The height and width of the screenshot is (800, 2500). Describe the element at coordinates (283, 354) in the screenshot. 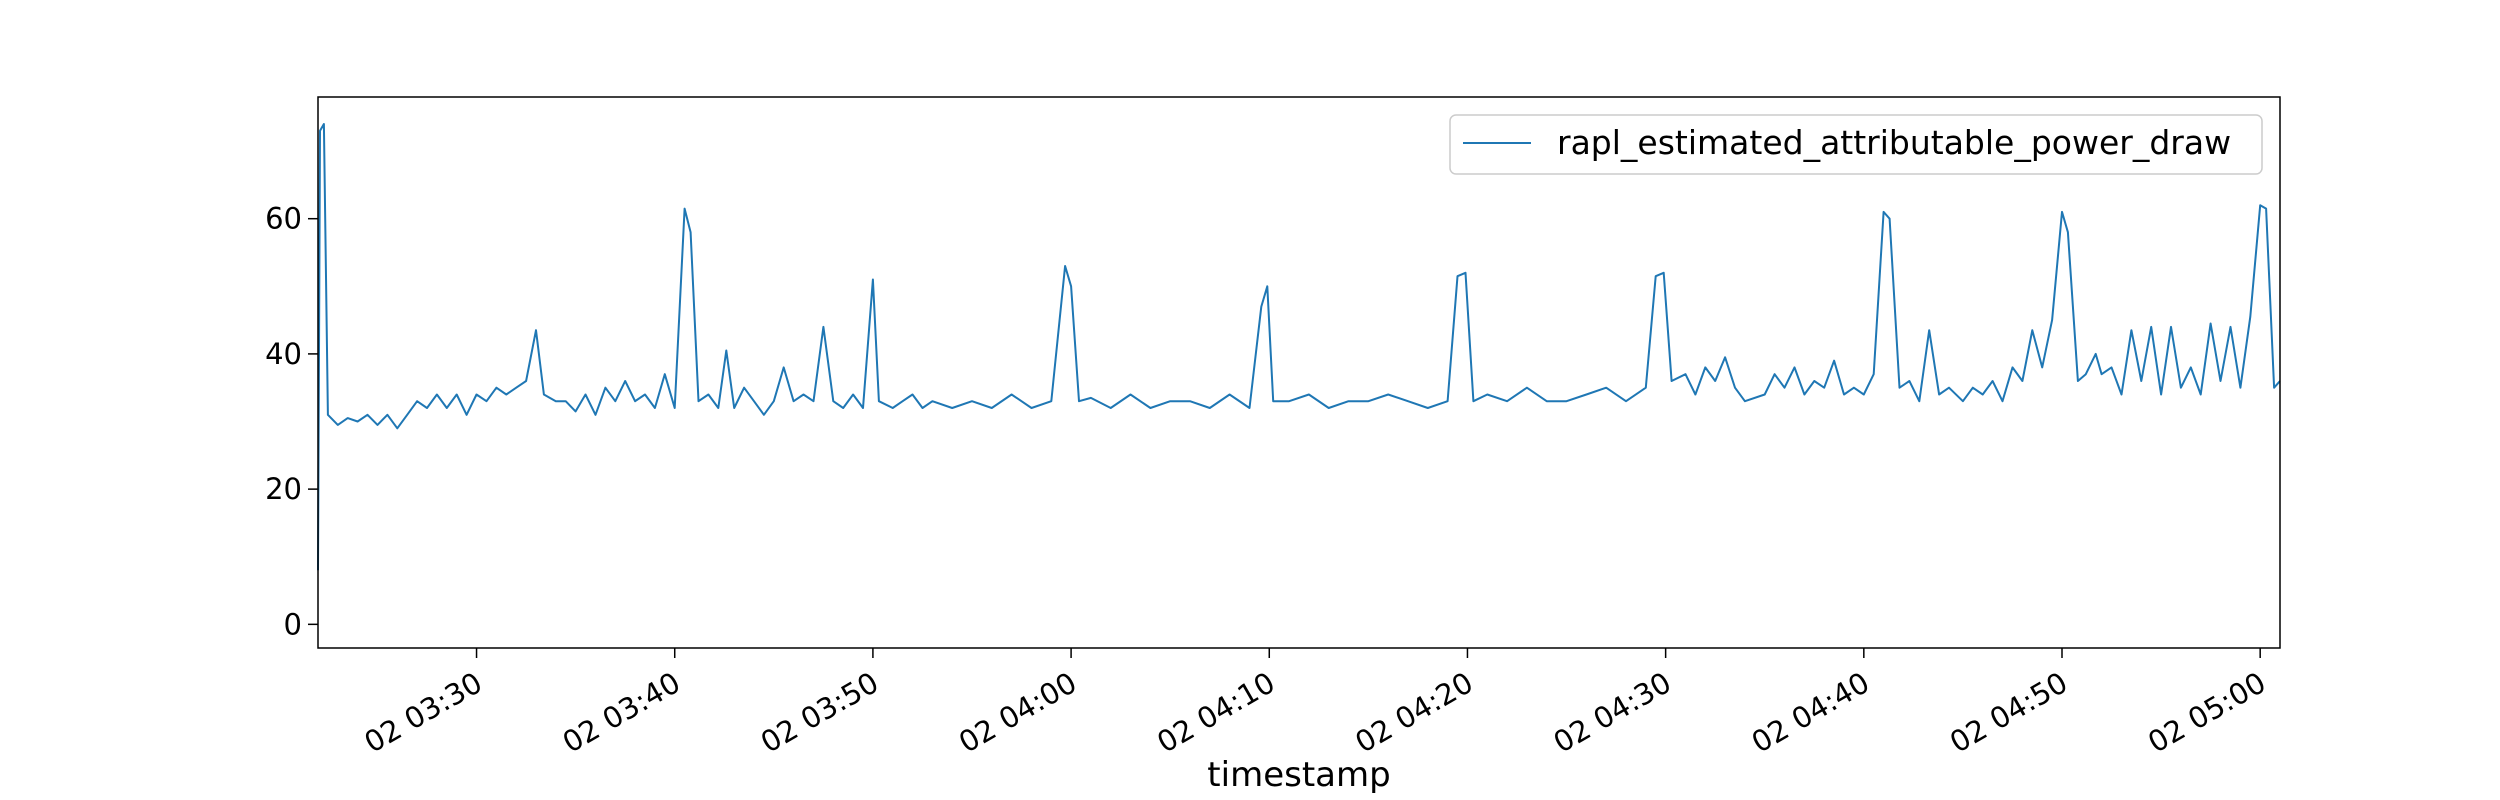

I see `y-tick-label: 40` at that location.